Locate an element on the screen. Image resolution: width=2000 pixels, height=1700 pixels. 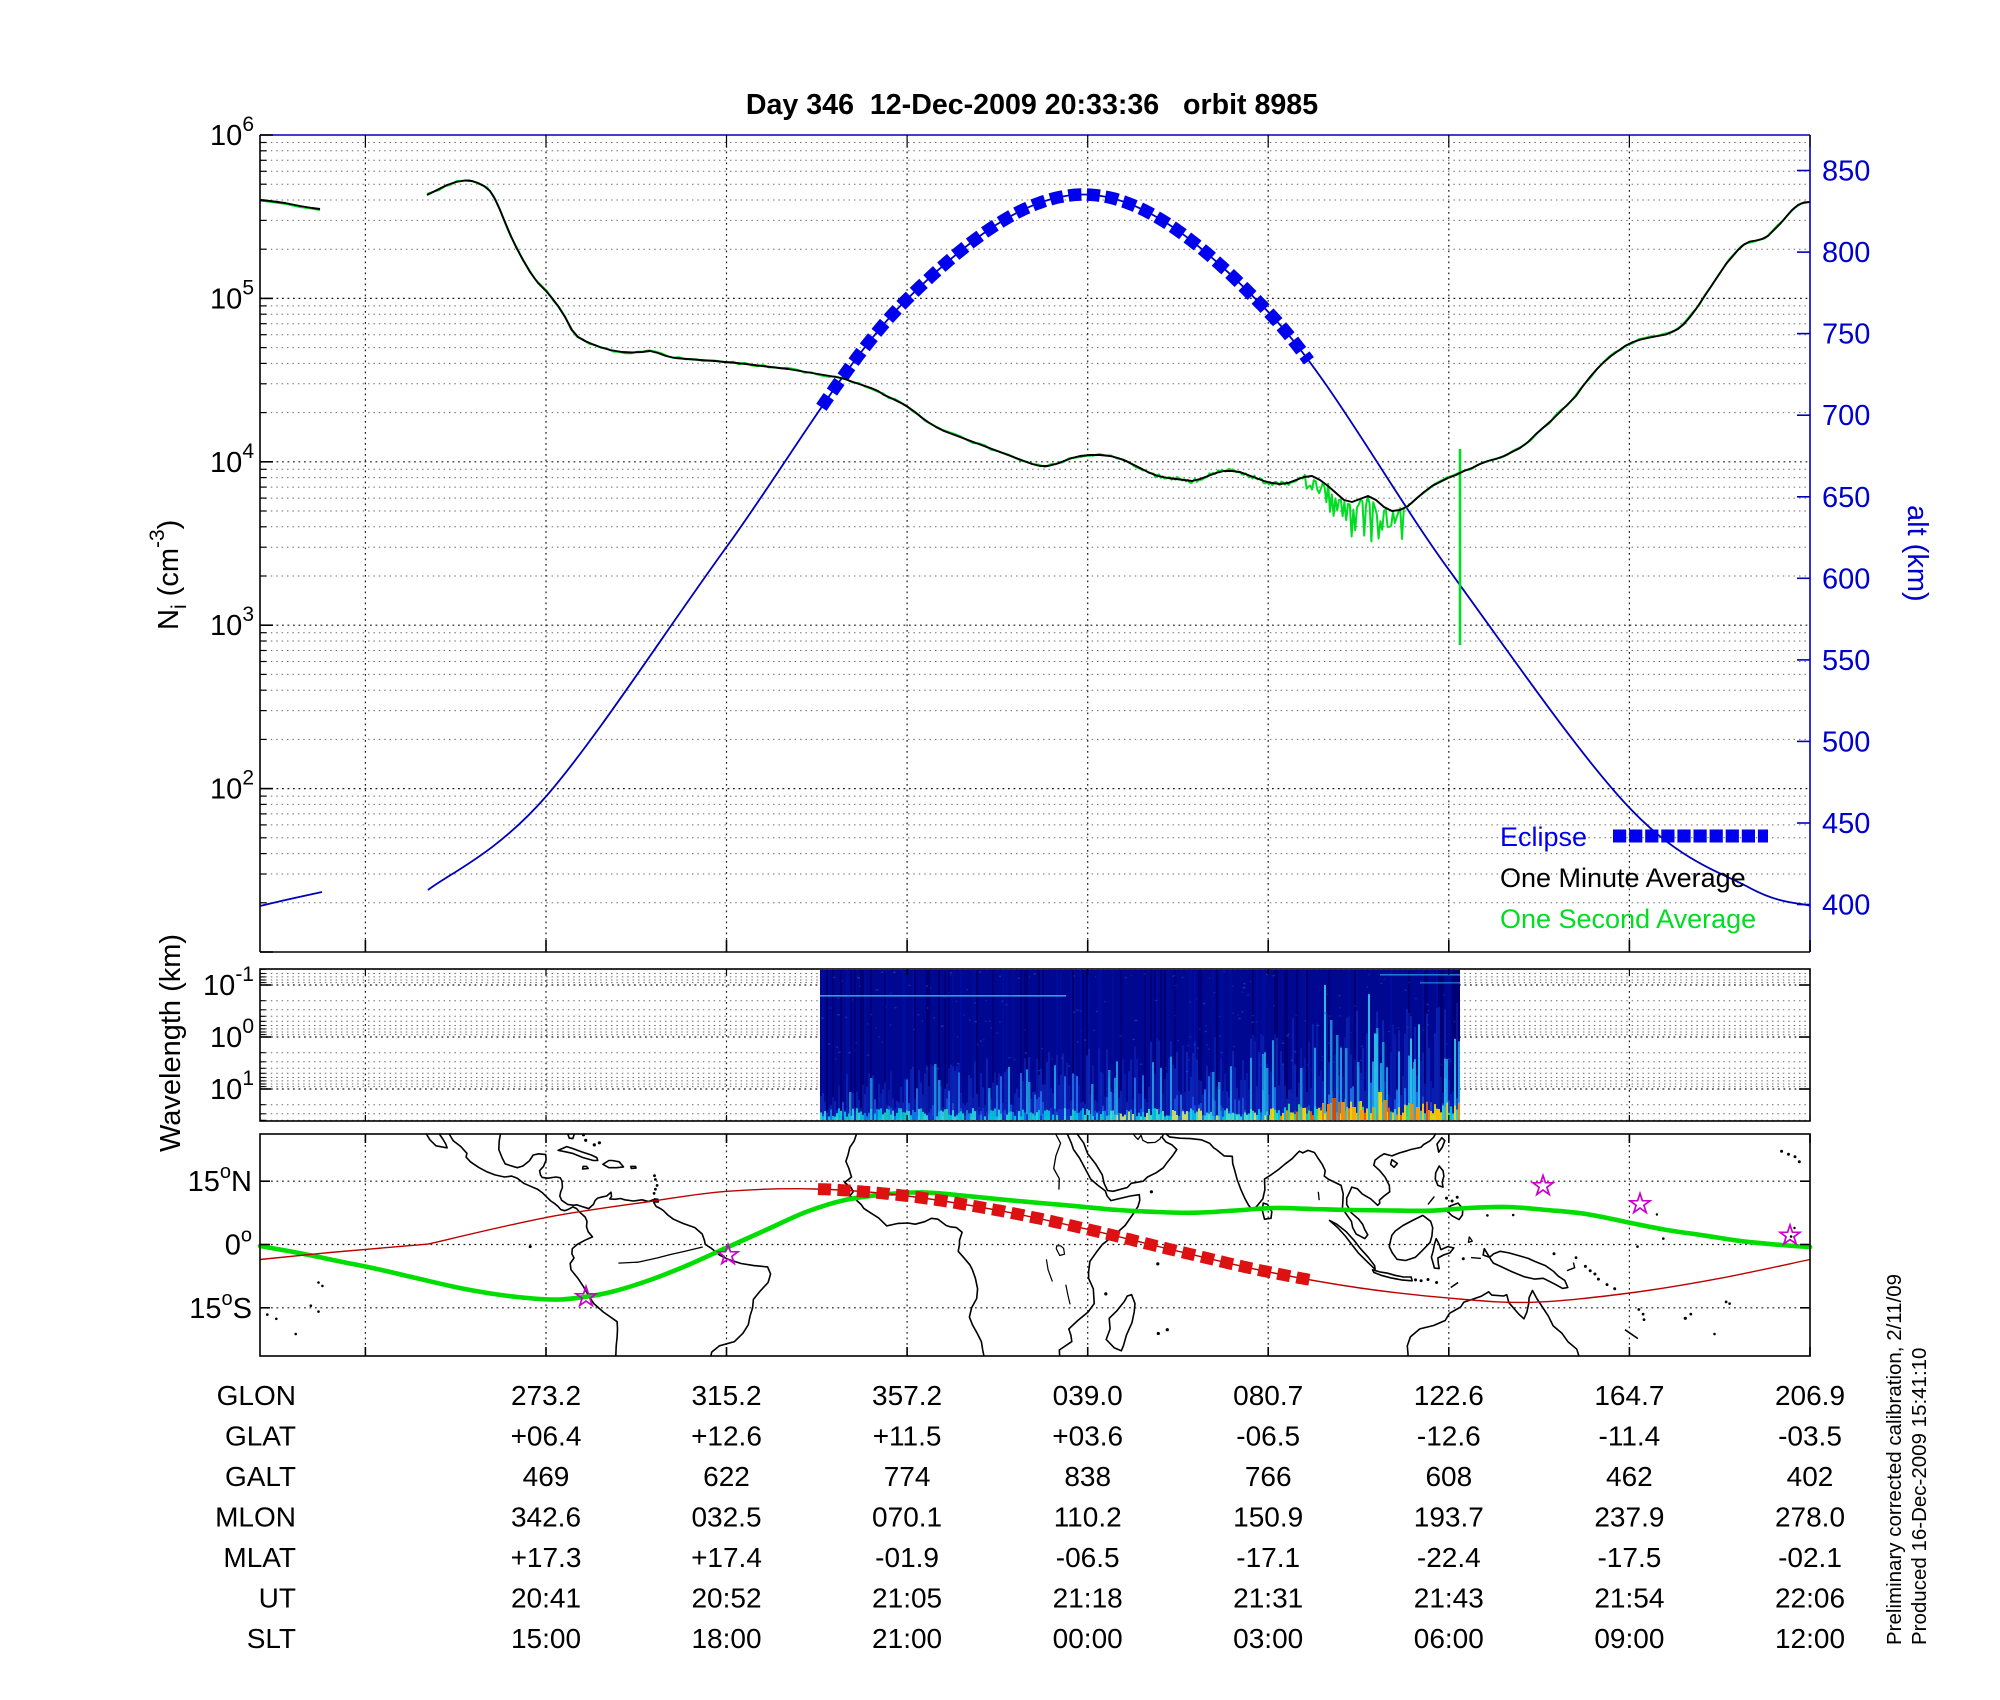
svg-text: GALT is located at coordinates (260, 1476).